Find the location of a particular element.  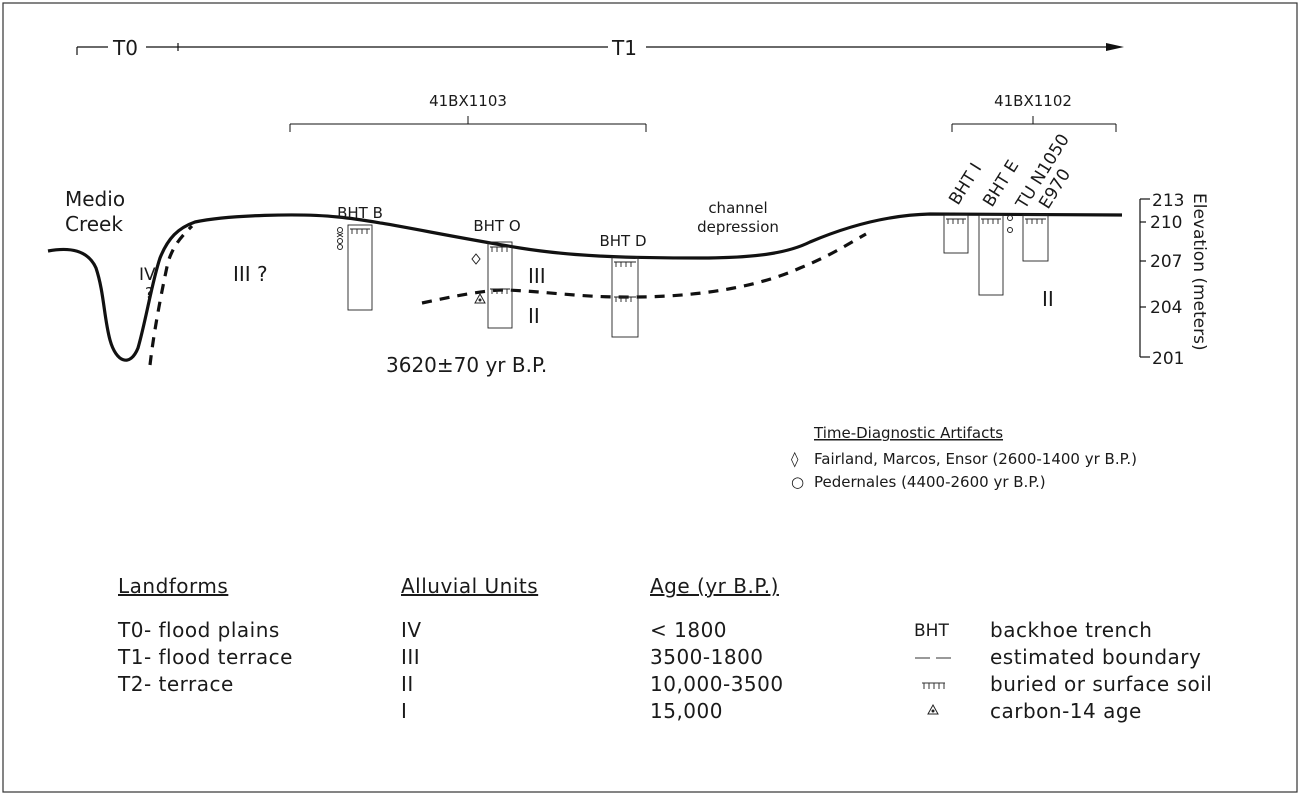

site-41bx1102-label: 41BX1102 is located at coordinates (1033, 101).